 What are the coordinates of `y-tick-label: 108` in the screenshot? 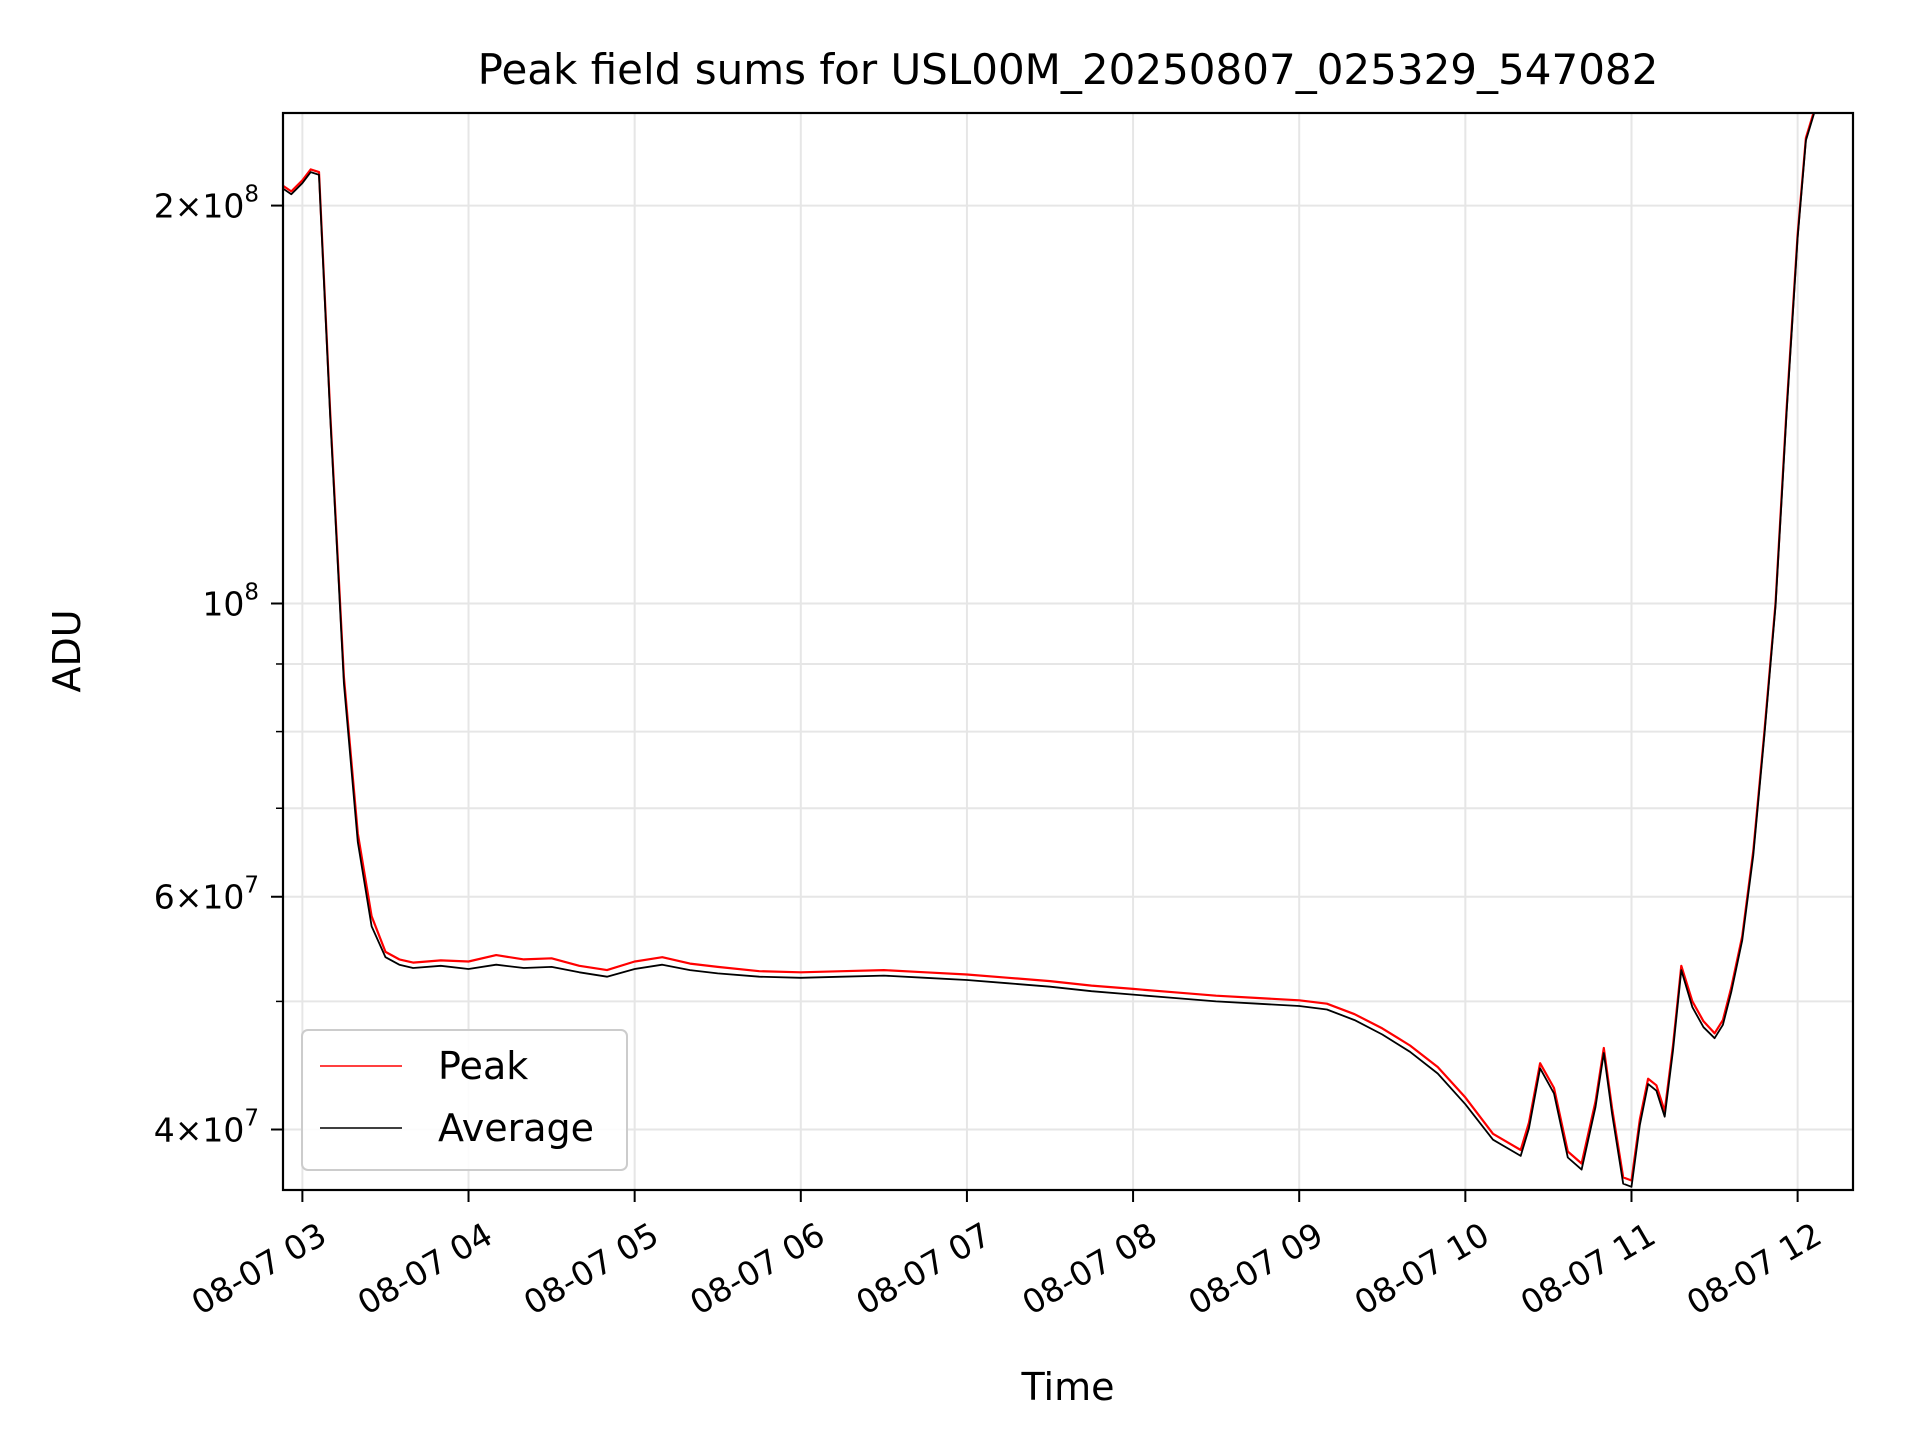 It's located at (230, 601).